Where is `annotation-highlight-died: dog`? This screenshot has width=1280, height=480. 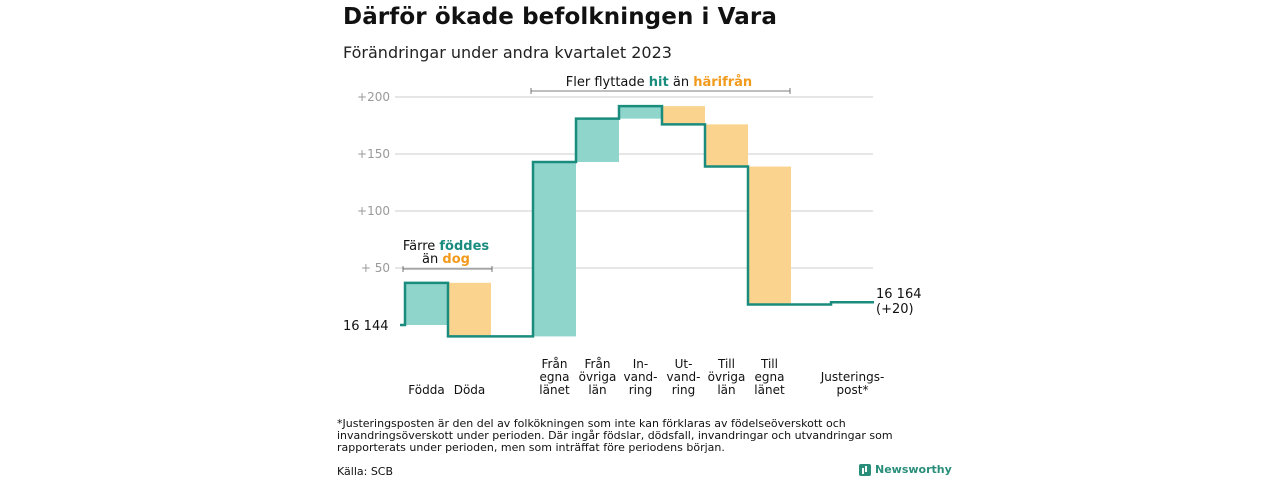 annotation-highlight-died: dog is located at coordinates (456, 259).